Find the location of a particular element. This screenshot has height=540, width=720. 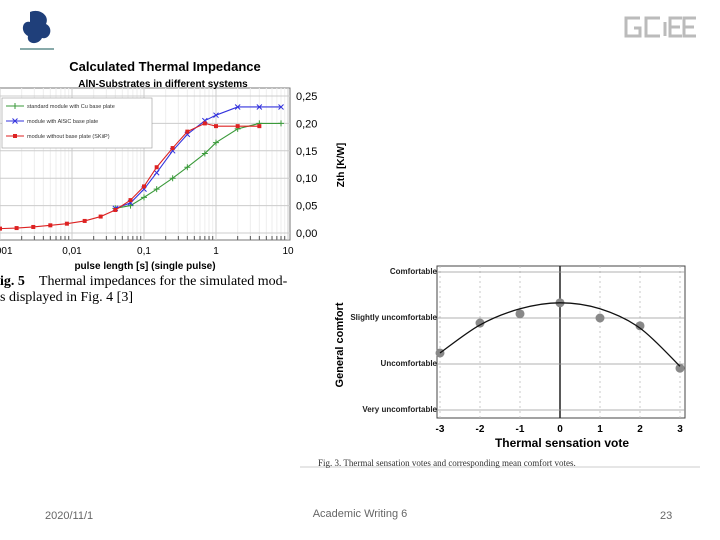

x-tick-label: -1 is located at coordinates (520, 429).